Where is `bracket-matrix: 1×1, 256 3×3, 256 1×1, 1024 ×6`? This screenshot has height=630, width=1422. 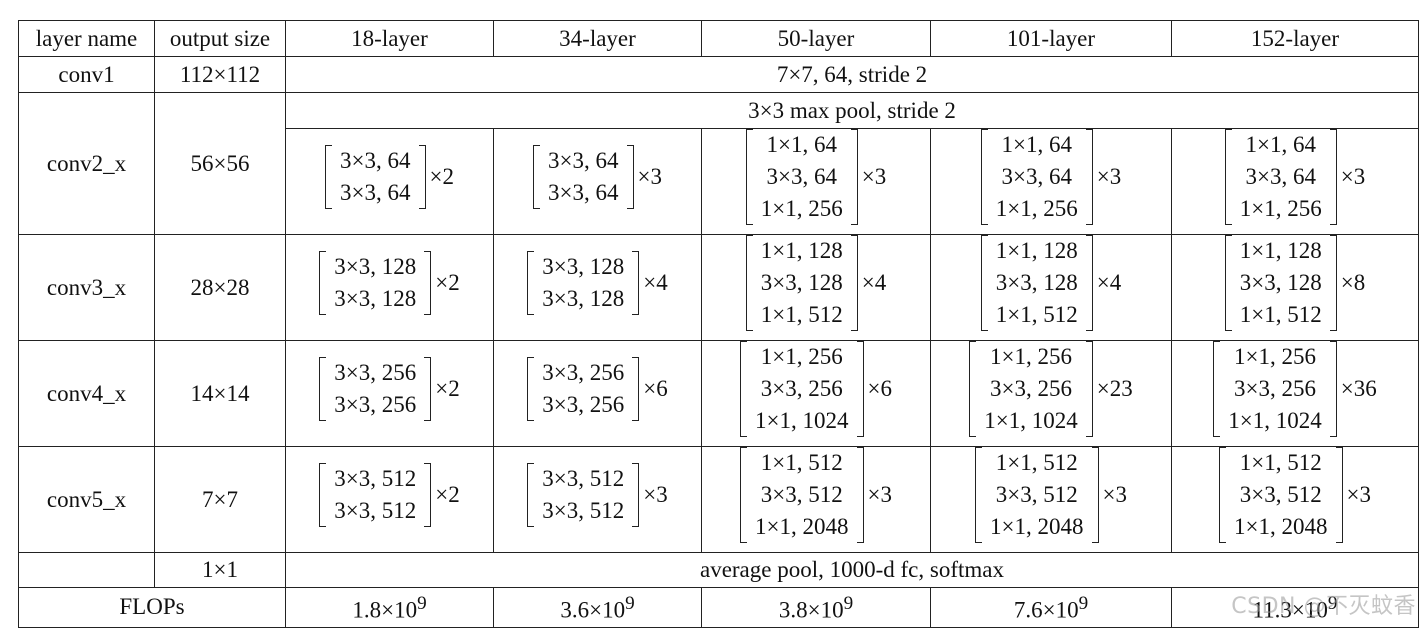
bracket-matrix: 1×1, 256 3×3, 256 1×1, 1024 ×6 is located at coordinates (816, 389).